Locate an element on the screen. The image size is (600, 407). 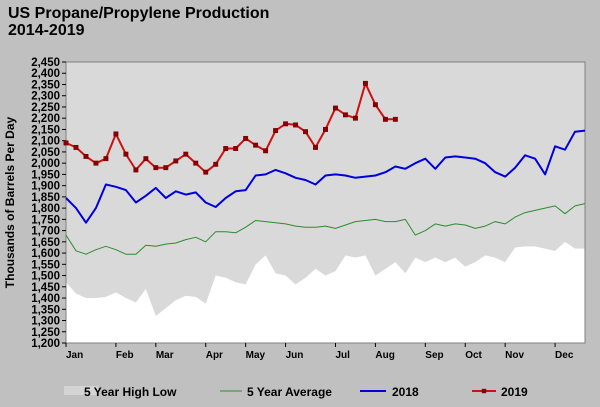
y-tick-label: 2,250 is located at coordinates (45, 108).